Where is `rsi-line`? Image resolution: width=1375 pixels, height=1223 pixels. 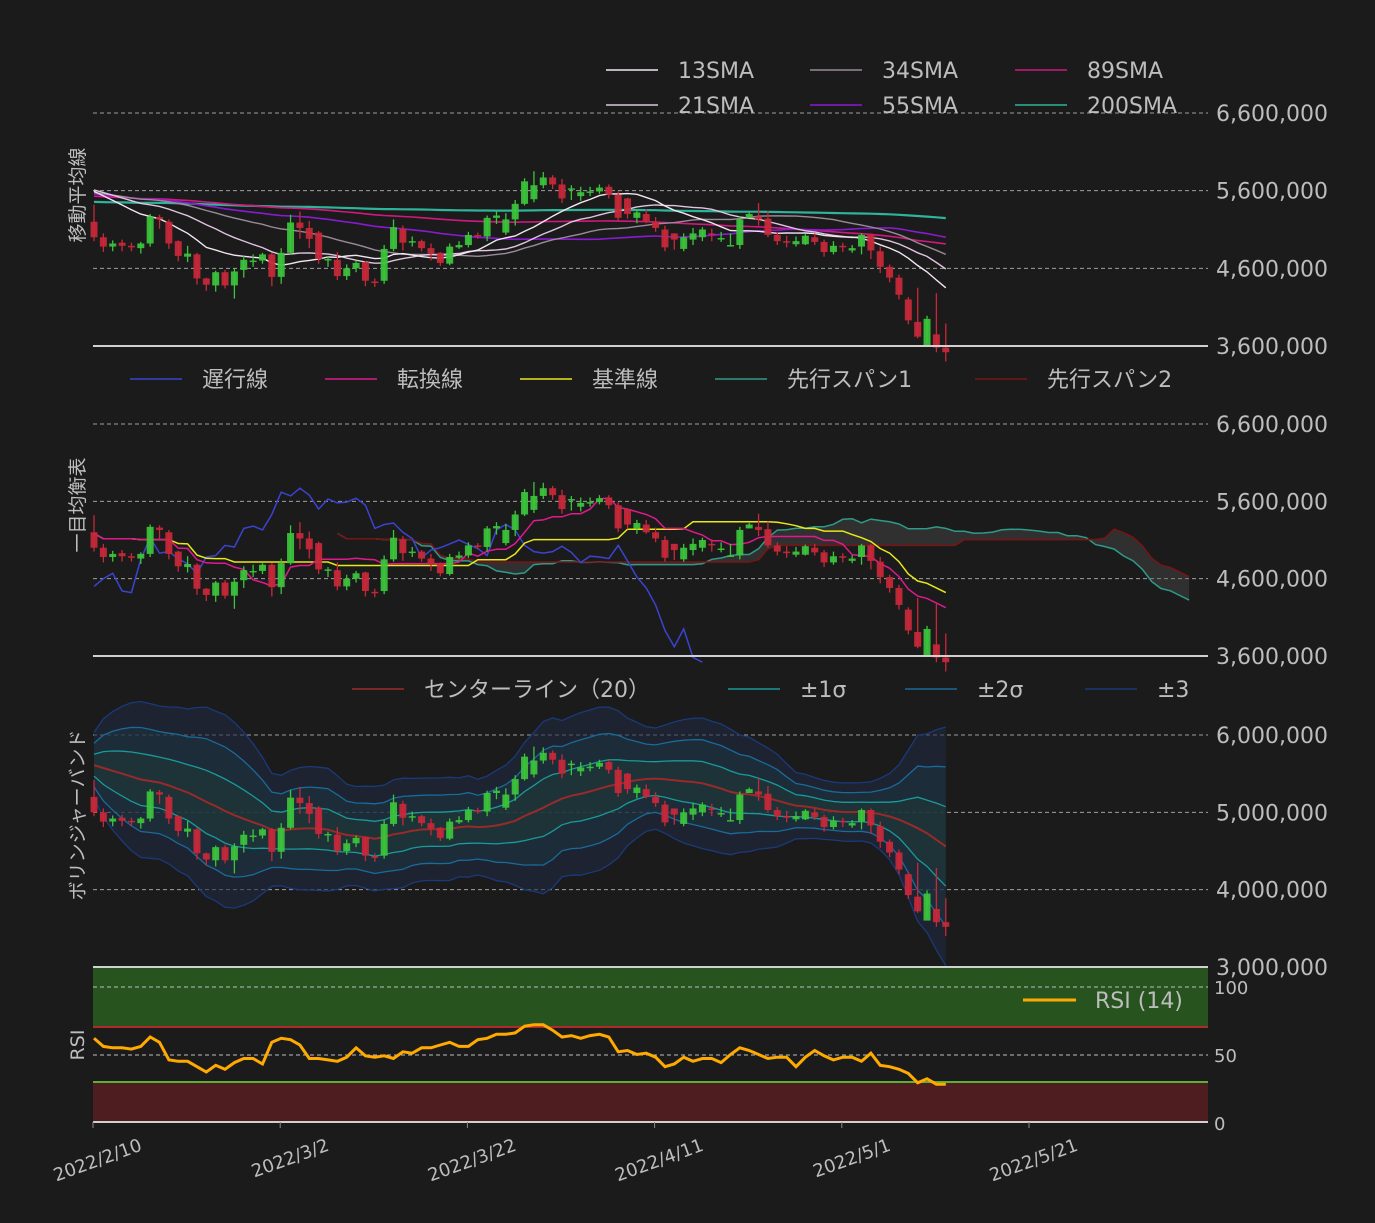 rsi-line is located at coordinates (519, 1054).